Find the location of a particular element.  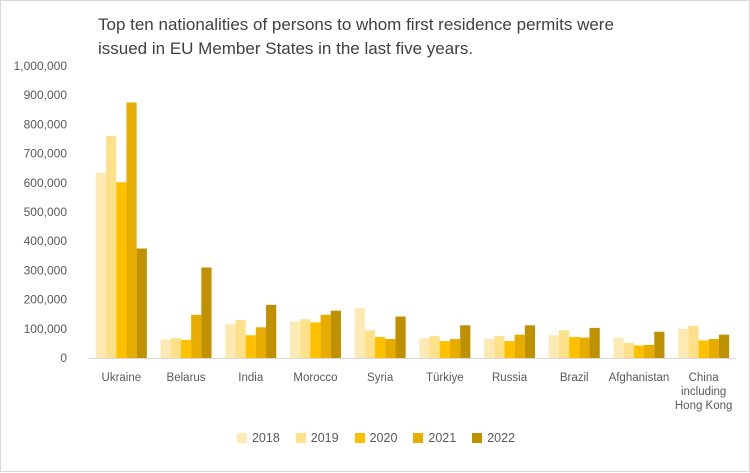

y-tick-label: 200,000 is located at coordinates (46, 300).